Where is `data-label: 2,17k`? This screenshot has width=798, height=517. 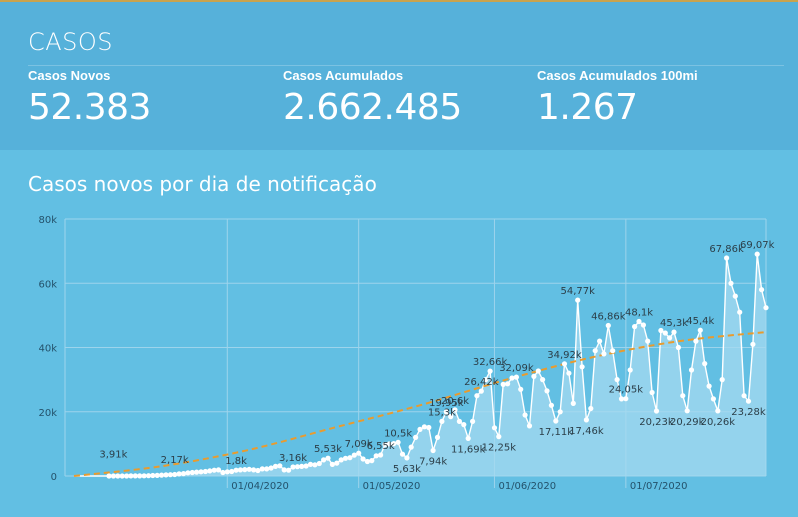
data-label: 2,17k is located at coordinates (175, 460).